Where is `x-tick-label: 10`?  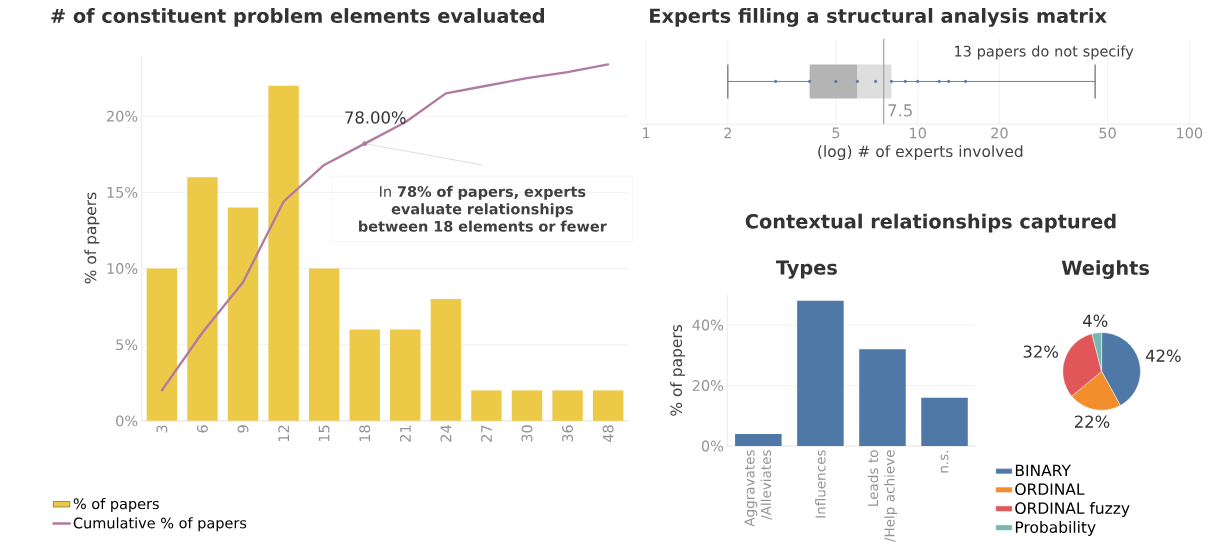
x-tick-label: 10 is located at coordinates (918, 133).